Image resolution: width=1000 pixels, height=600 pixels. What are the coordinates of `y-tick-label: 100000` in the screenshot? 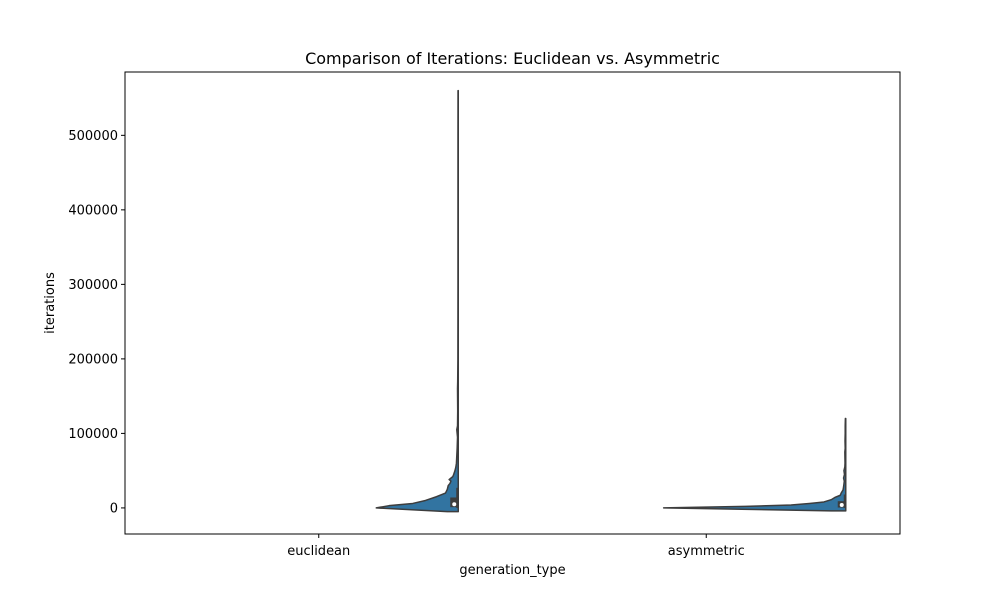 It's located at (93, 434).